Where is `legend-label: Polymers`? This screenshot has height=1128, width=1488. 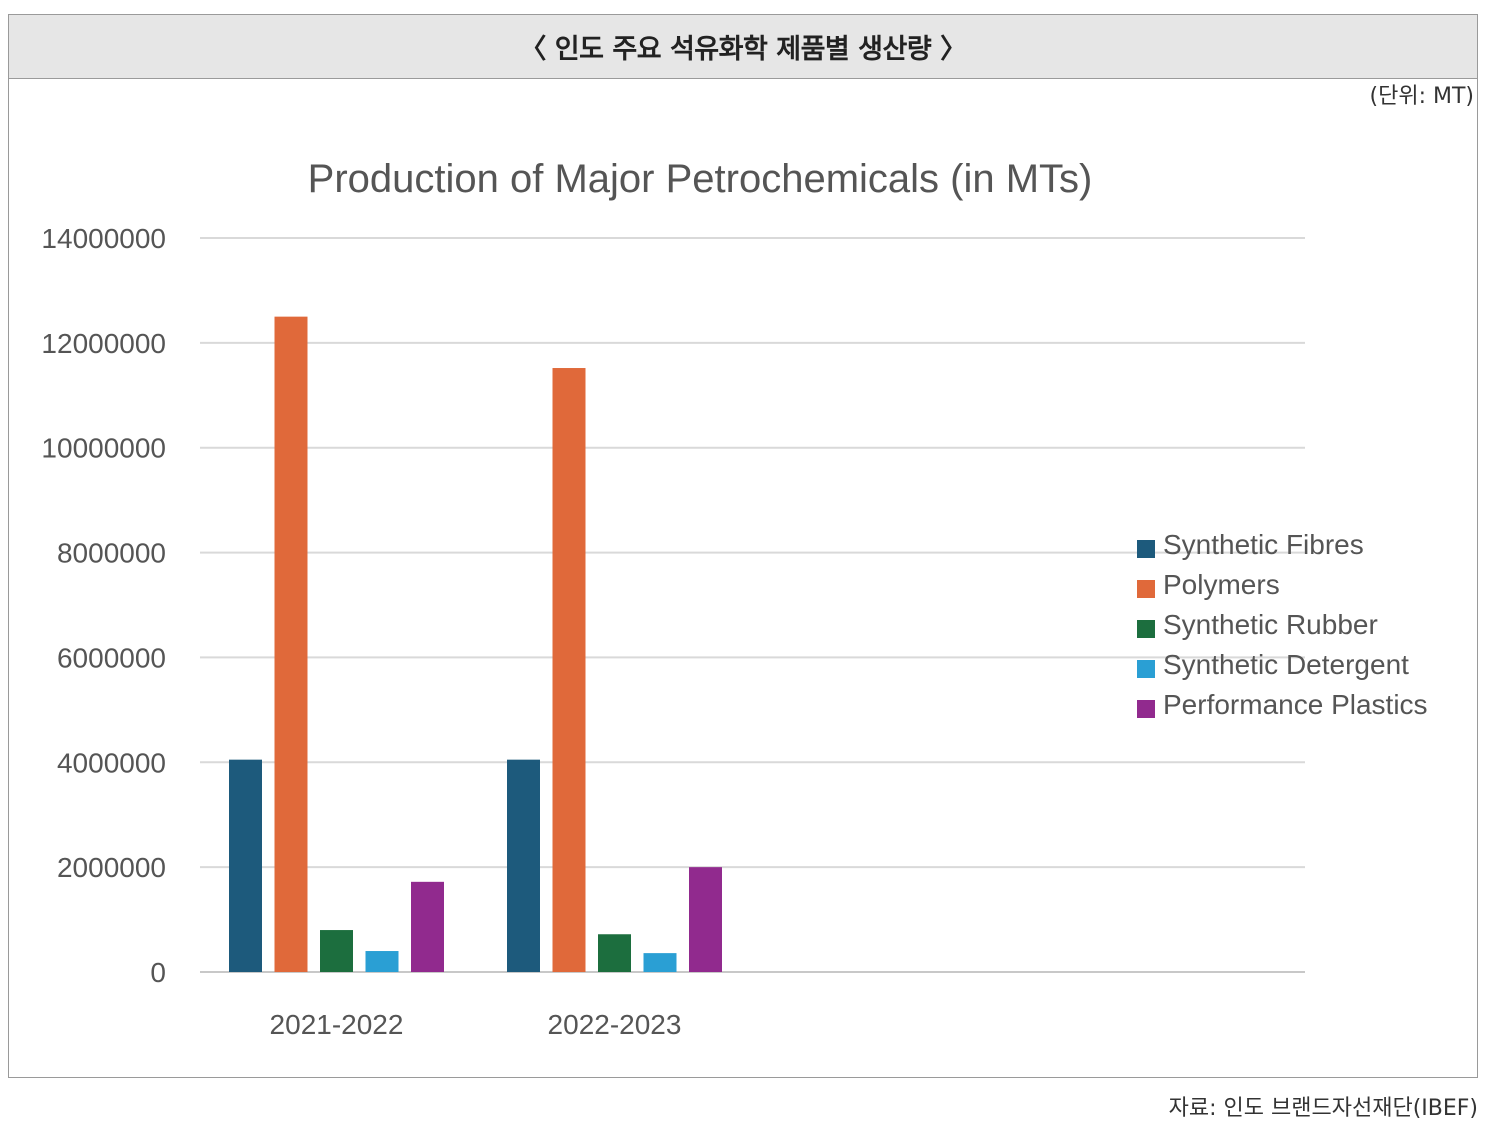
legend-label: Polymers is located at coordinates (1221, 584).